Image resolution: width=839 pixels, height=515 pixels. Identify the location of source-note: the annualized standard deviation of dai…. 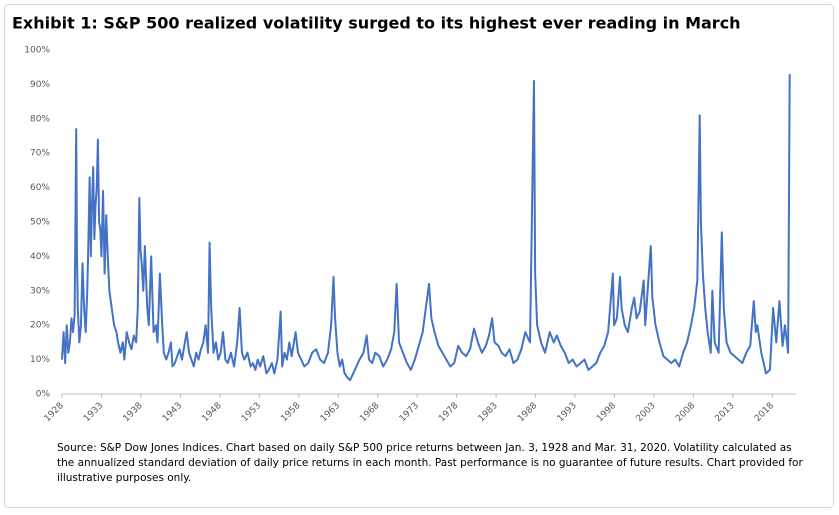
(430, 463).